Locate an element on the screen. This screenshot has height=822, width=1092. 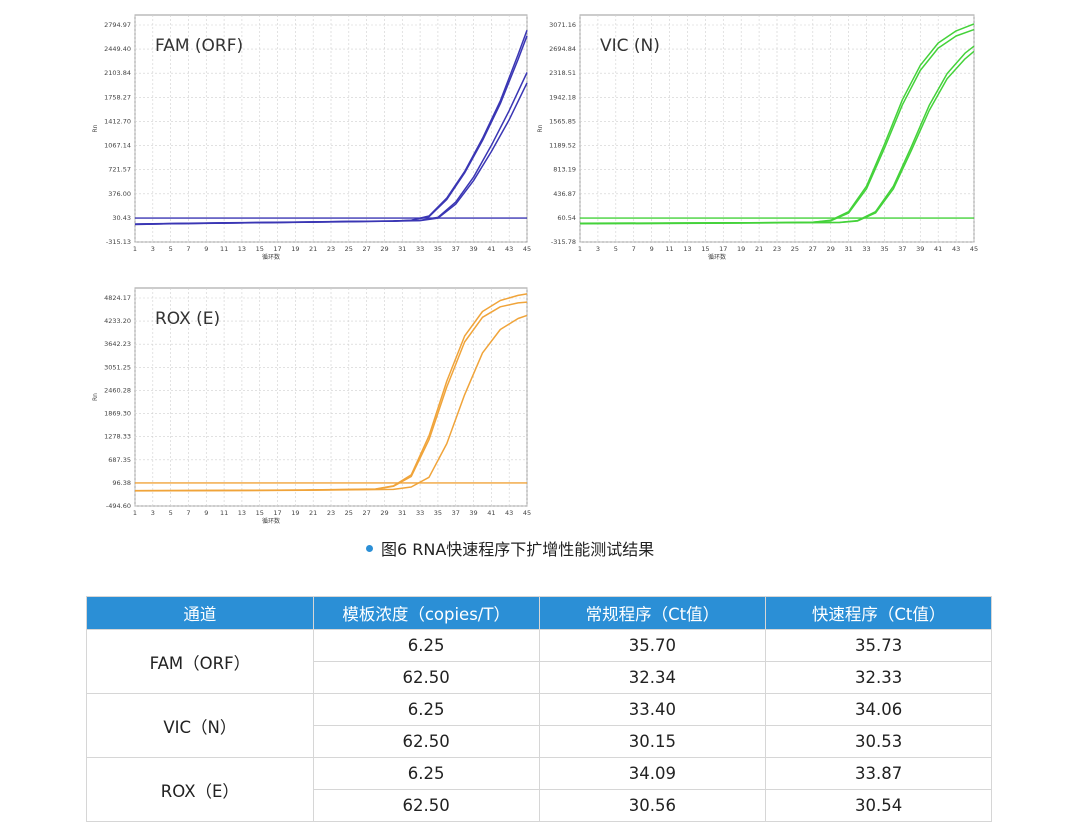
fast-ct-cell: 32.33 is located at coordinates (878, 677).